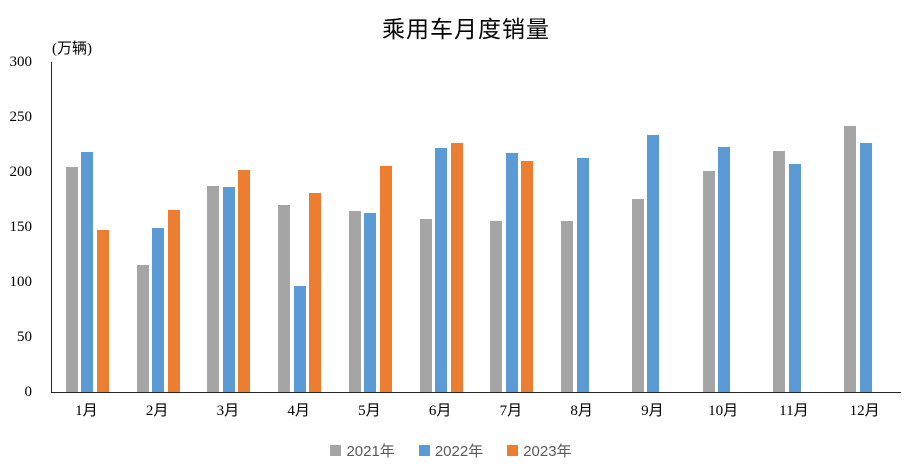 Image resolution: width=902 pixels, height=465 pixels. Describe the element at coordinates (466, 29) in the screenshot. I see `chart-title: 乘用车月度销量` at that location.